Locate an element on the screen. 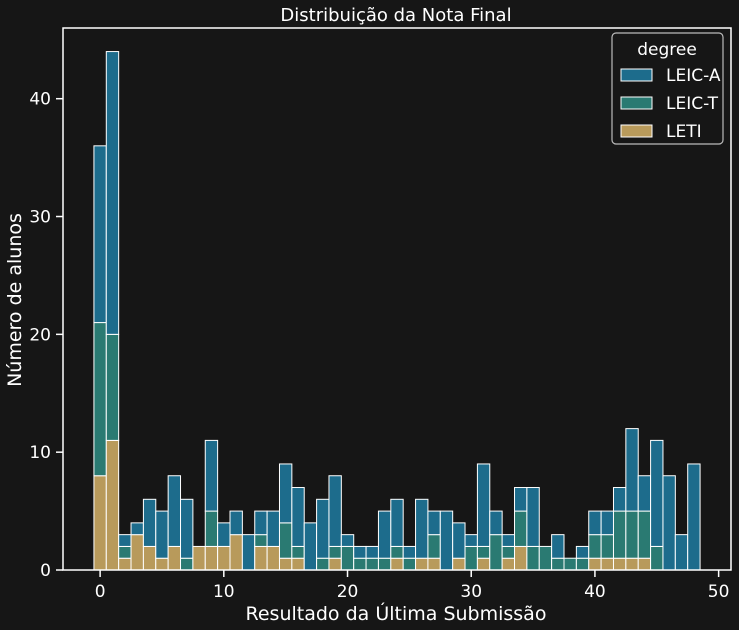 This screenshot has height=630, width=739. x-axis: 0 10 20 30 40 50 is located at coordinates (412, 586).